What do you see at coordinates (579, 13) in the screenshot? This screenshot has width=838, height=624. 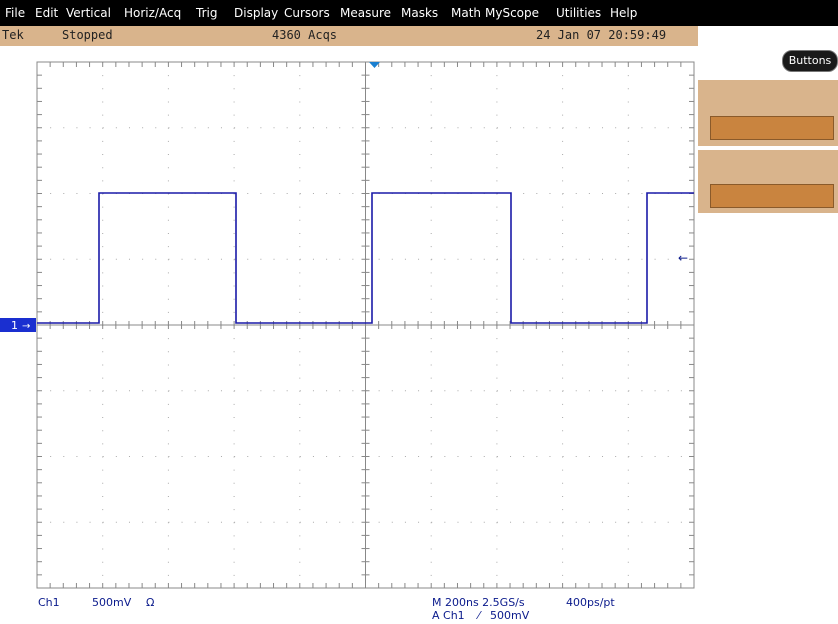 I see `menu-item: Utilities` at bounding box center [579, 13].